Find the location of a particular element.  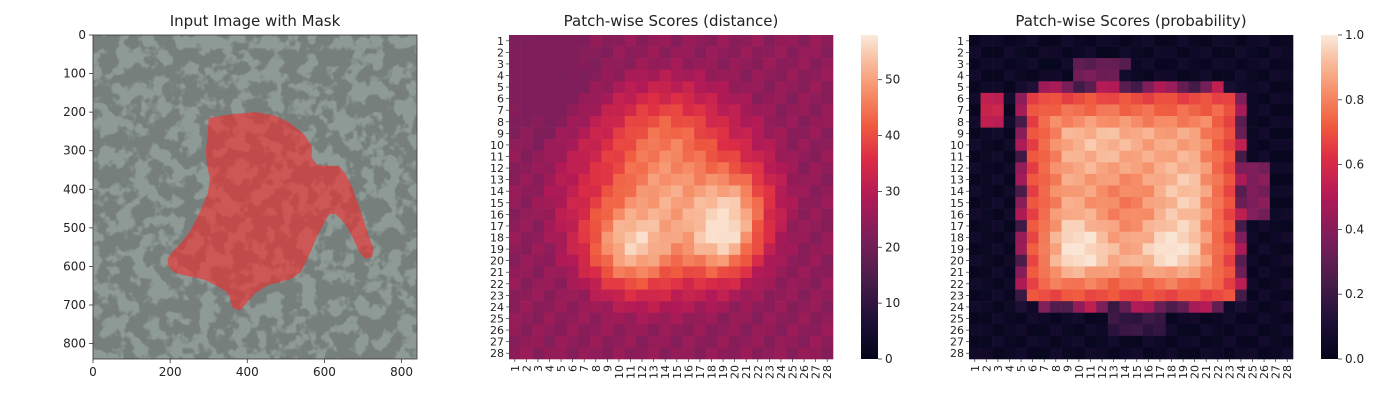

row-tick-label: 6 is located at coordinates (500, 99).